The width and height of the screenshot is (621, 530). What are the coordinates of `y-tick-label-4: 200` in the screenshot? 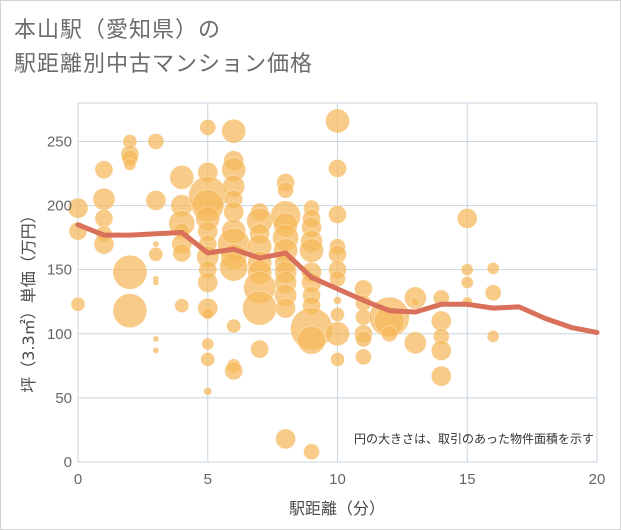 It's located at (59, 206).